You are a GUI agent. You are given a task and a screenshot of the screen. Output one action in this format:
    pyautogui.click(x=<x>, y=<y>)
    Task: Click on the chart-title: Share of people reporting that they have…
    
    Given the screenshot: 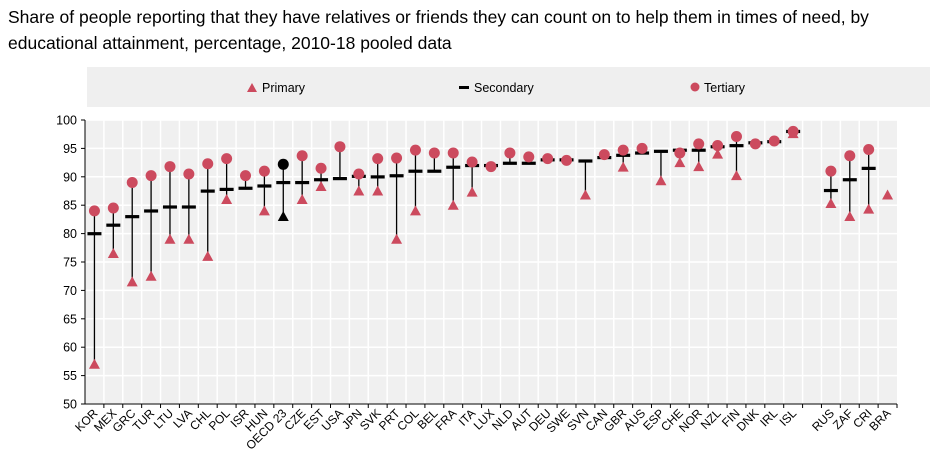 What is the action you would take?
    pyautogui.click(x=438, y=30)
    